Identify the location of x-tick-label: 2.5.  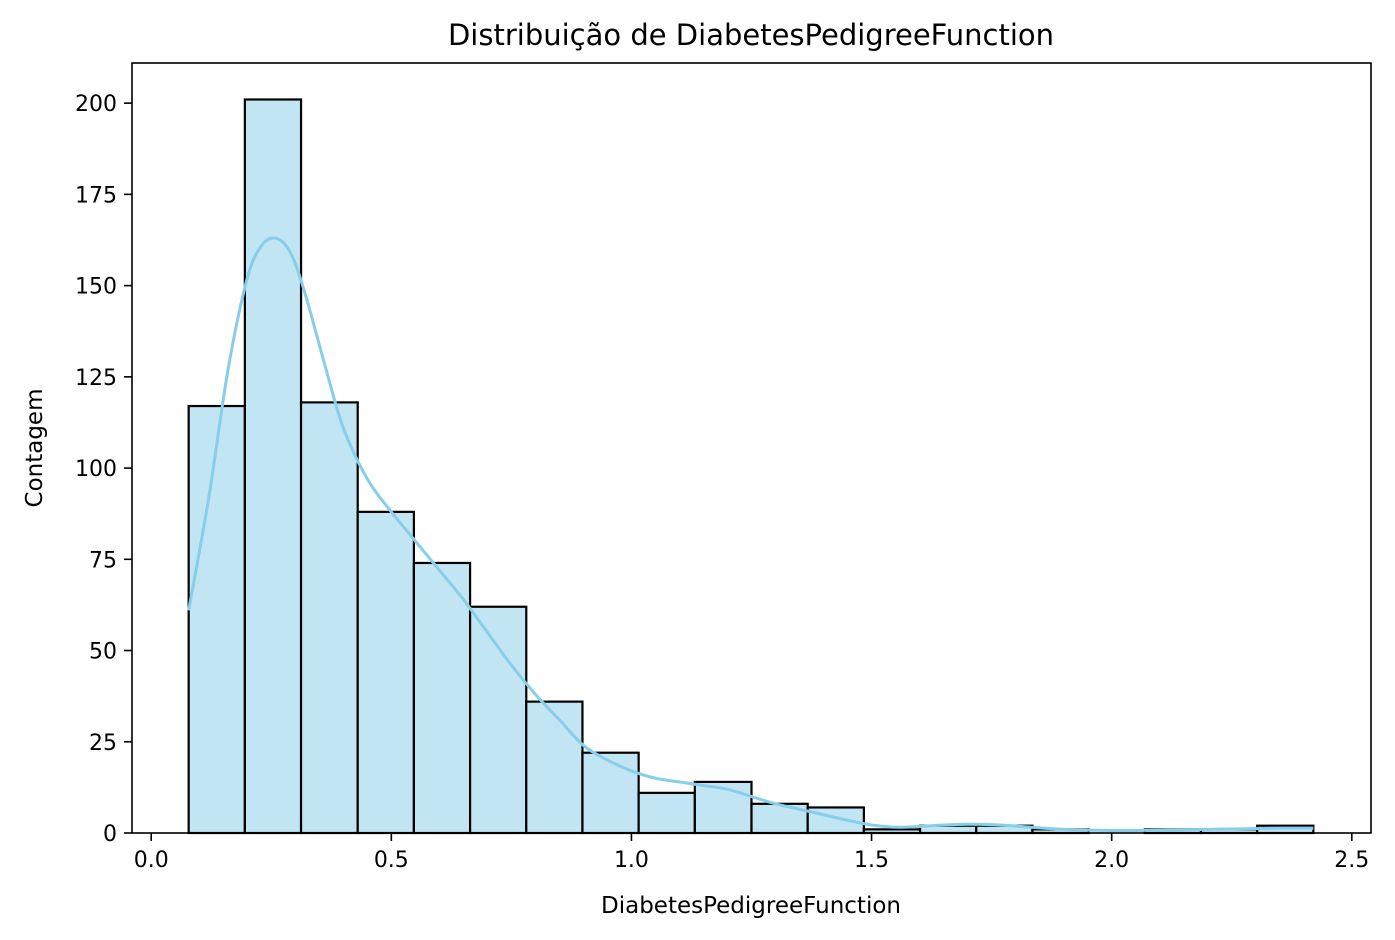
(1351, 860).